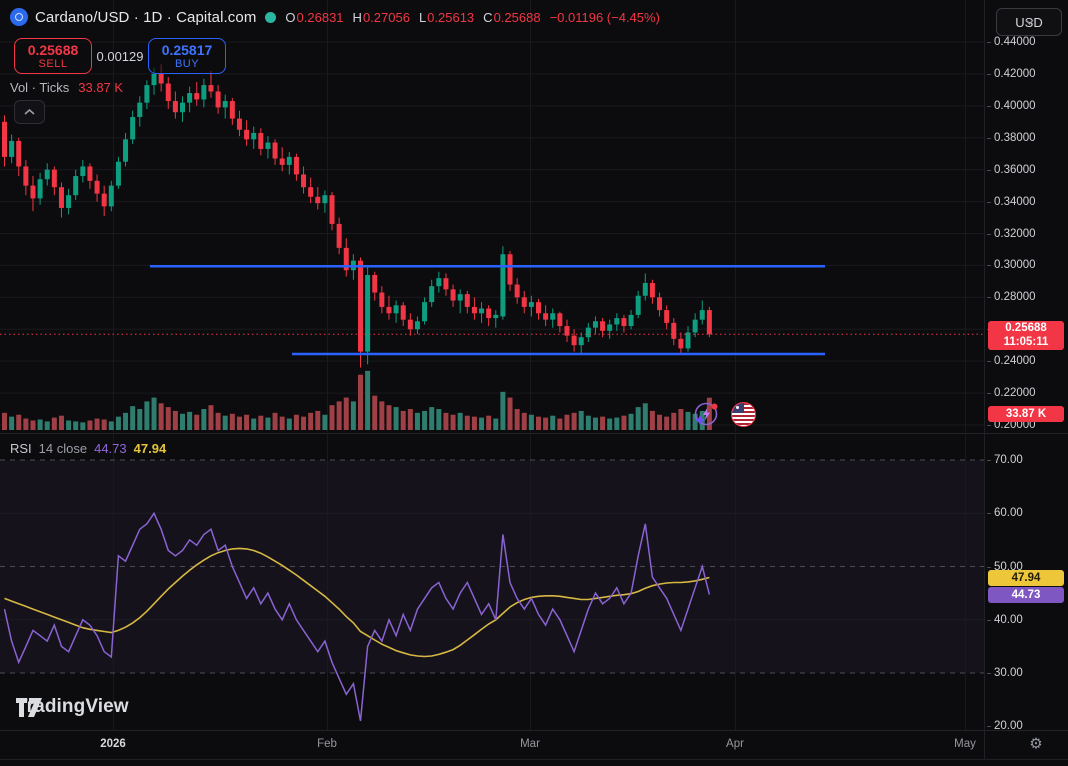 The width and height of the screenshot is (1068, 766). What do you see at coordinates (113, 744) in the screenshot?
I see `time-axis-label: 2026` at bounding box center [113, 744].